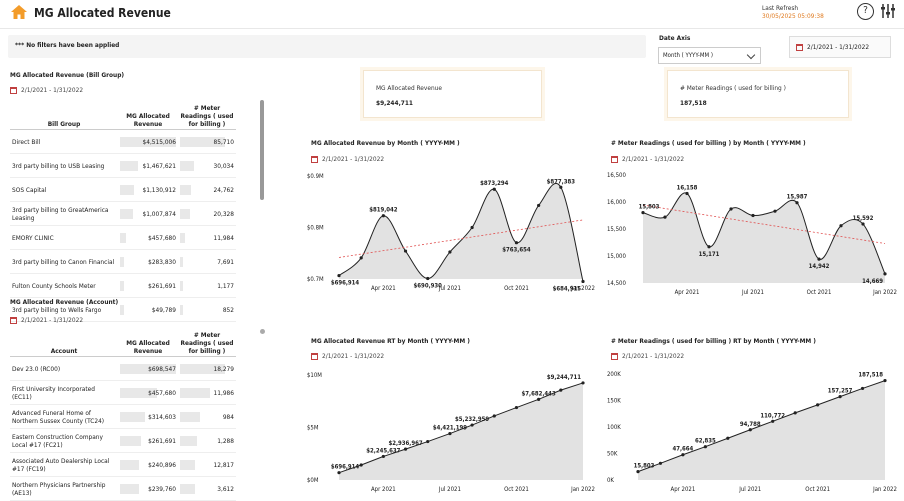 This screenshot has height=501, width=904. What do you see at coordinates (709, 55) in the screenshot?
I see `date-axis-select: Month ( YYYY-MM )` at bounding box center [709, 55].